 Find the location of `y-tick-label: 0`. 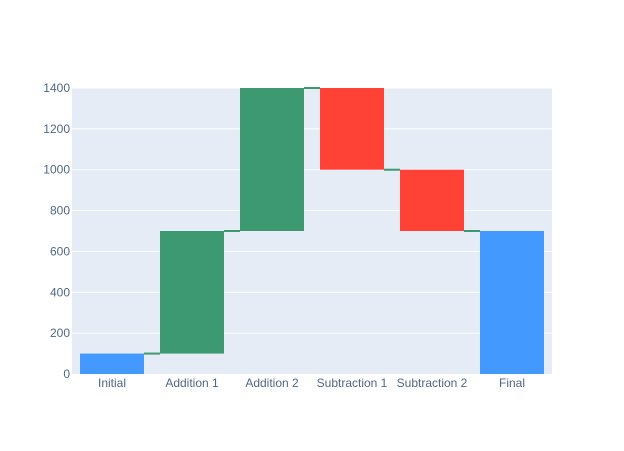

y-tick-label: 0 is located at coordinates (66, 374).